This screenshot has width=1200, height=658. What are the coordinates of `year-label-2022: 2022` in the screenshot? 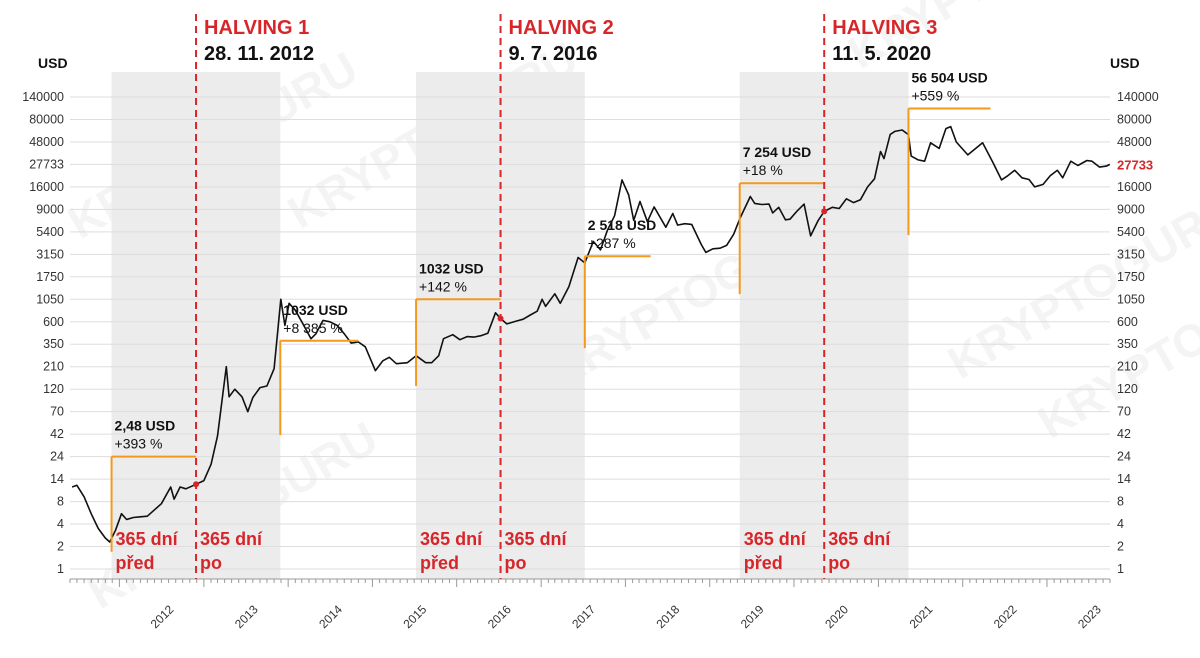 It's located at (1005, 616).